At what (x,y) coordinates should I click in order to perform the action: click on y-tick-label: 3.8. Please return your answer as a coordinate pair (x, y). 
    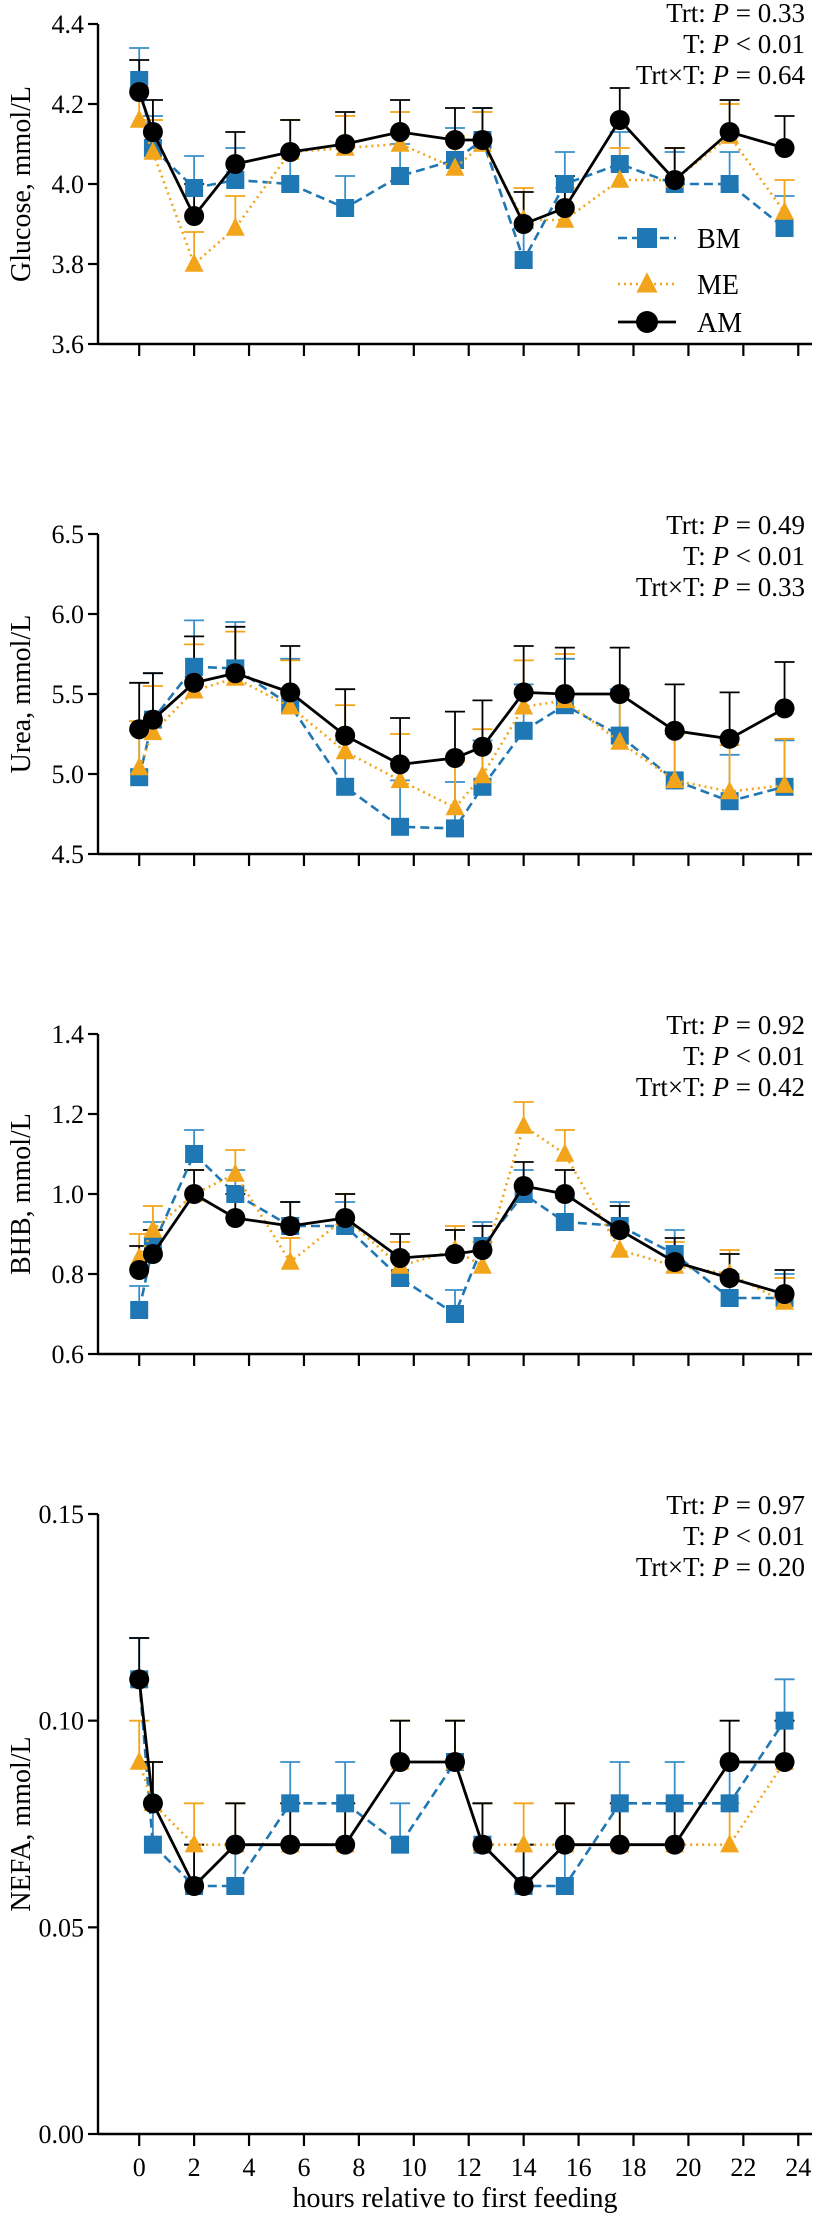
    Looking at the image, I should click on (68, 264).